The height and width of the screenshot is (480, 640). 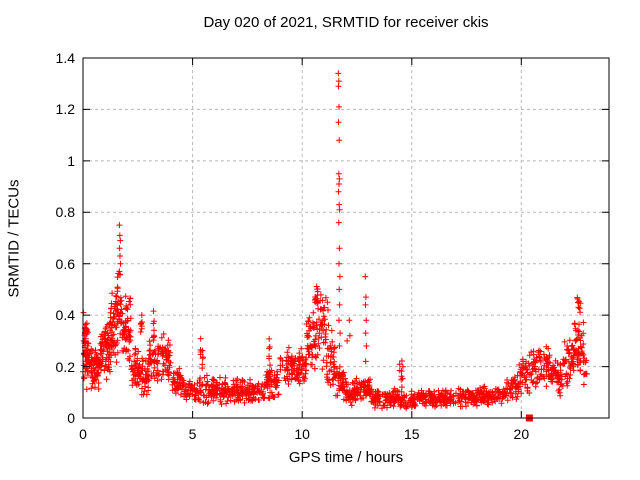 What do you see at coordinates (71, 160) in the screenshot?
I see `y-tick-label: 1` at bounding box center [71, 160].